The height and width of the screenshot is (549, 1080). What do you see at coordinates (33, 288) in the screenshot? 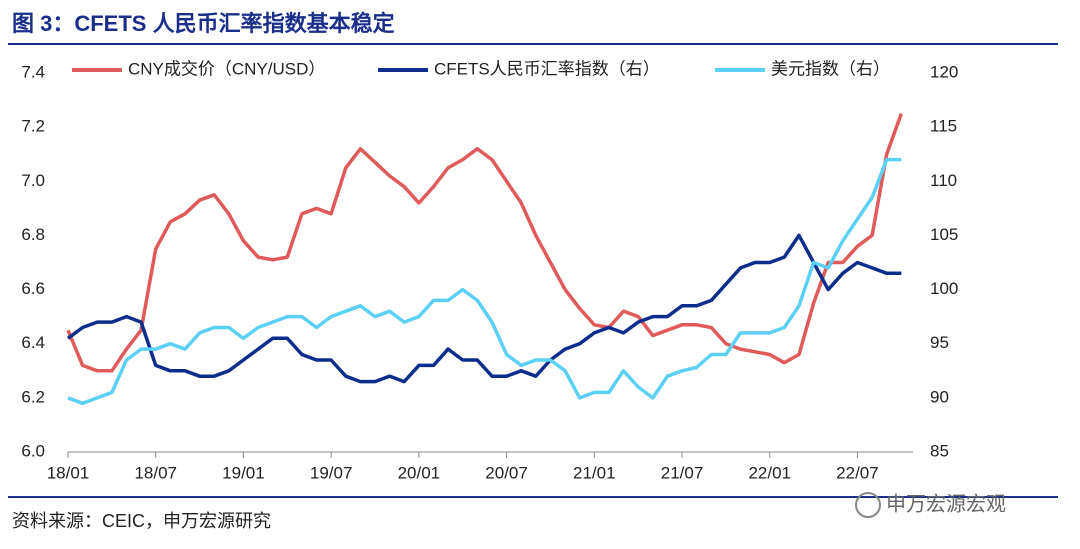
I see `y-tick-label: 6.6` at bounding box center [33, 288].